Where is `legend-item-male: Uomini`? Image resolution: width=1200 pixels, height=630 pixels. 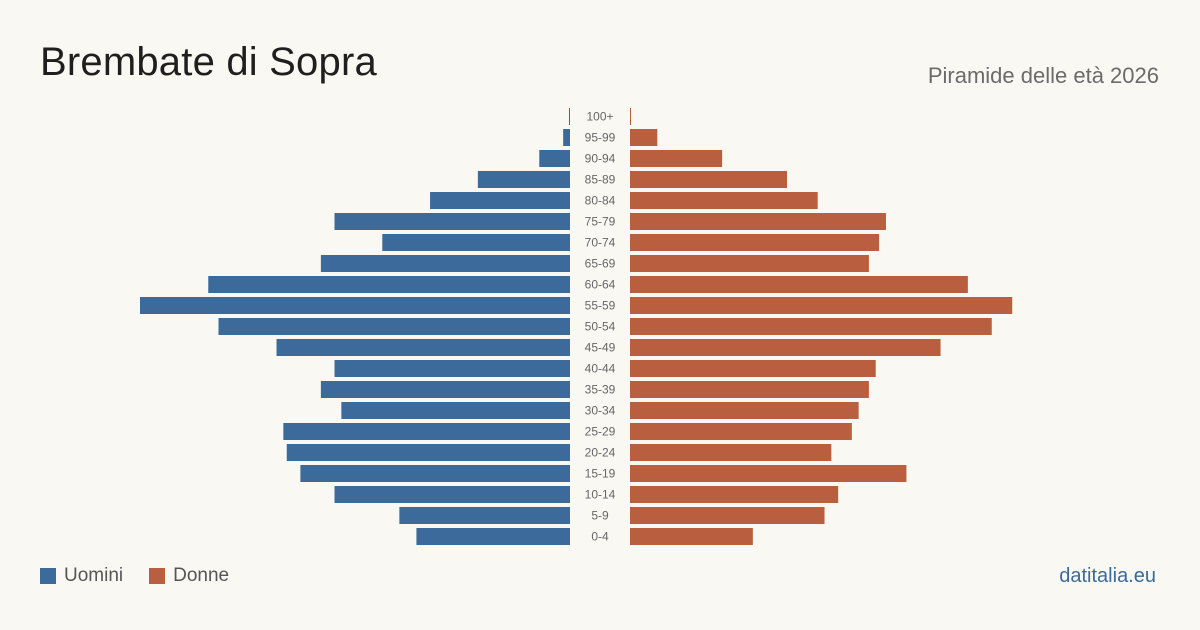
legend-item-male: Uomini is located at coordinates (81, 576).